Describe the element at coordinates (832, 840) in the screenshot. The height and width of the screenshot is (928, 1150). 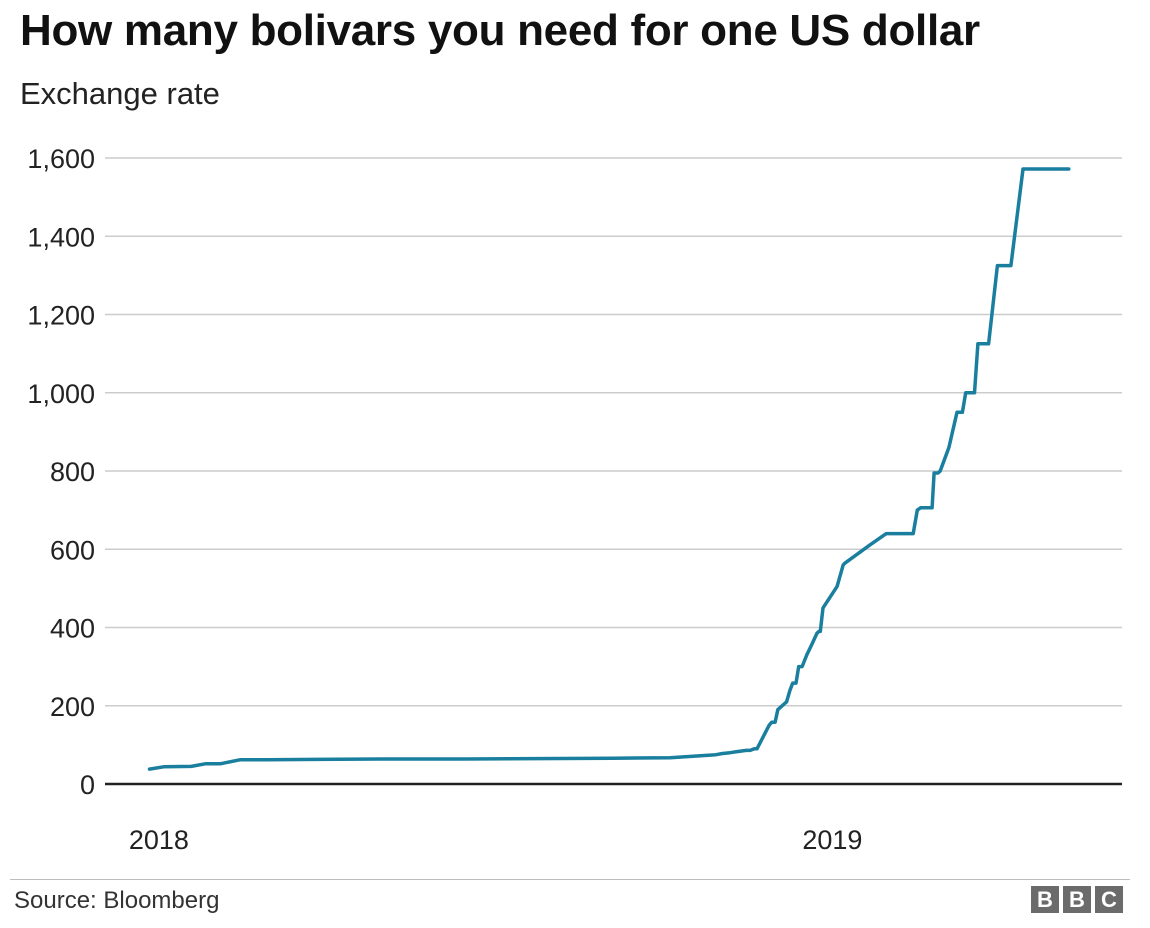
I see `x-tick-label: 2019` at that location.